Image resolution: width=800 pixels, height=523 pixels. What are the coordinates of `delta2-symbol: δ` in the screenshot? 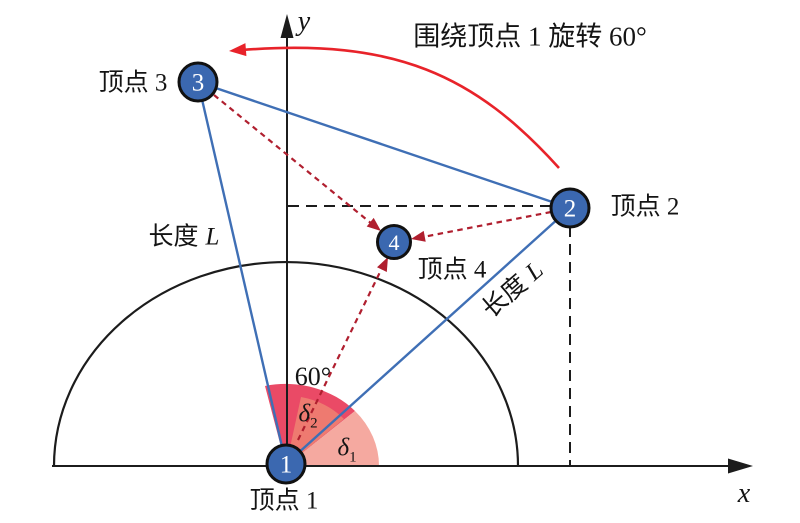 It's located at (304, 414).